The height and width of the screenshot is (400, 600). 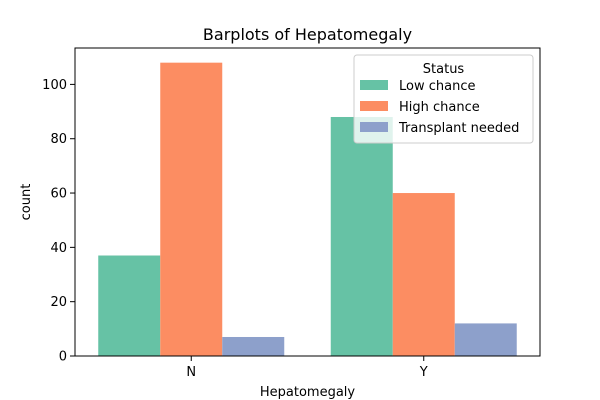 I want to click on legend-label: High chance, so click(x=439, y=107).